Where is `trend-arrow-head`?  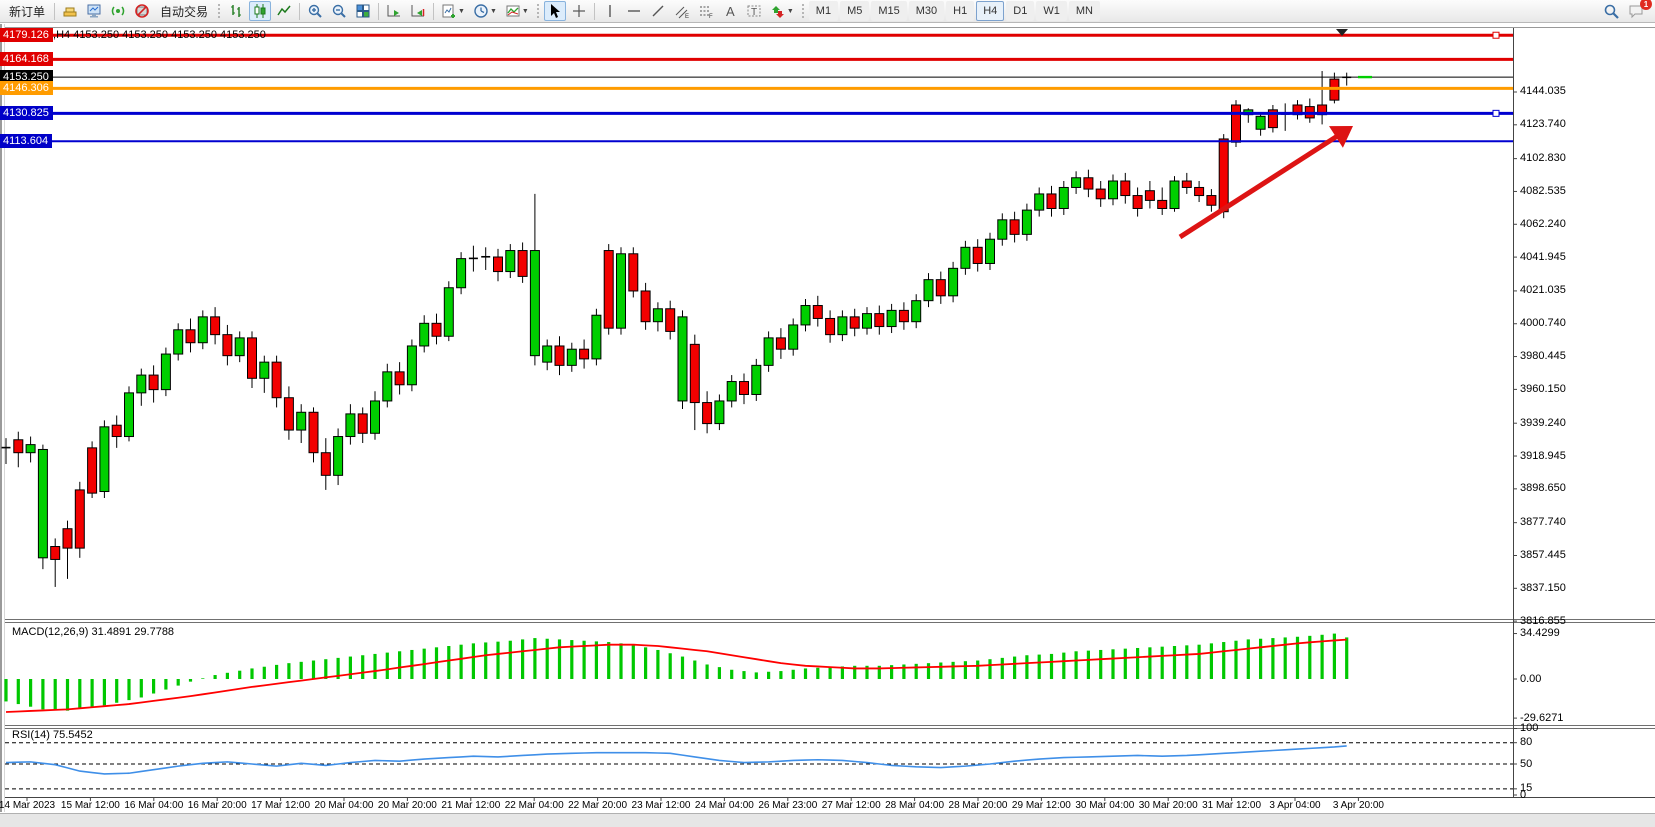
trend-arrow-head is located at coordinates (1341, 137).